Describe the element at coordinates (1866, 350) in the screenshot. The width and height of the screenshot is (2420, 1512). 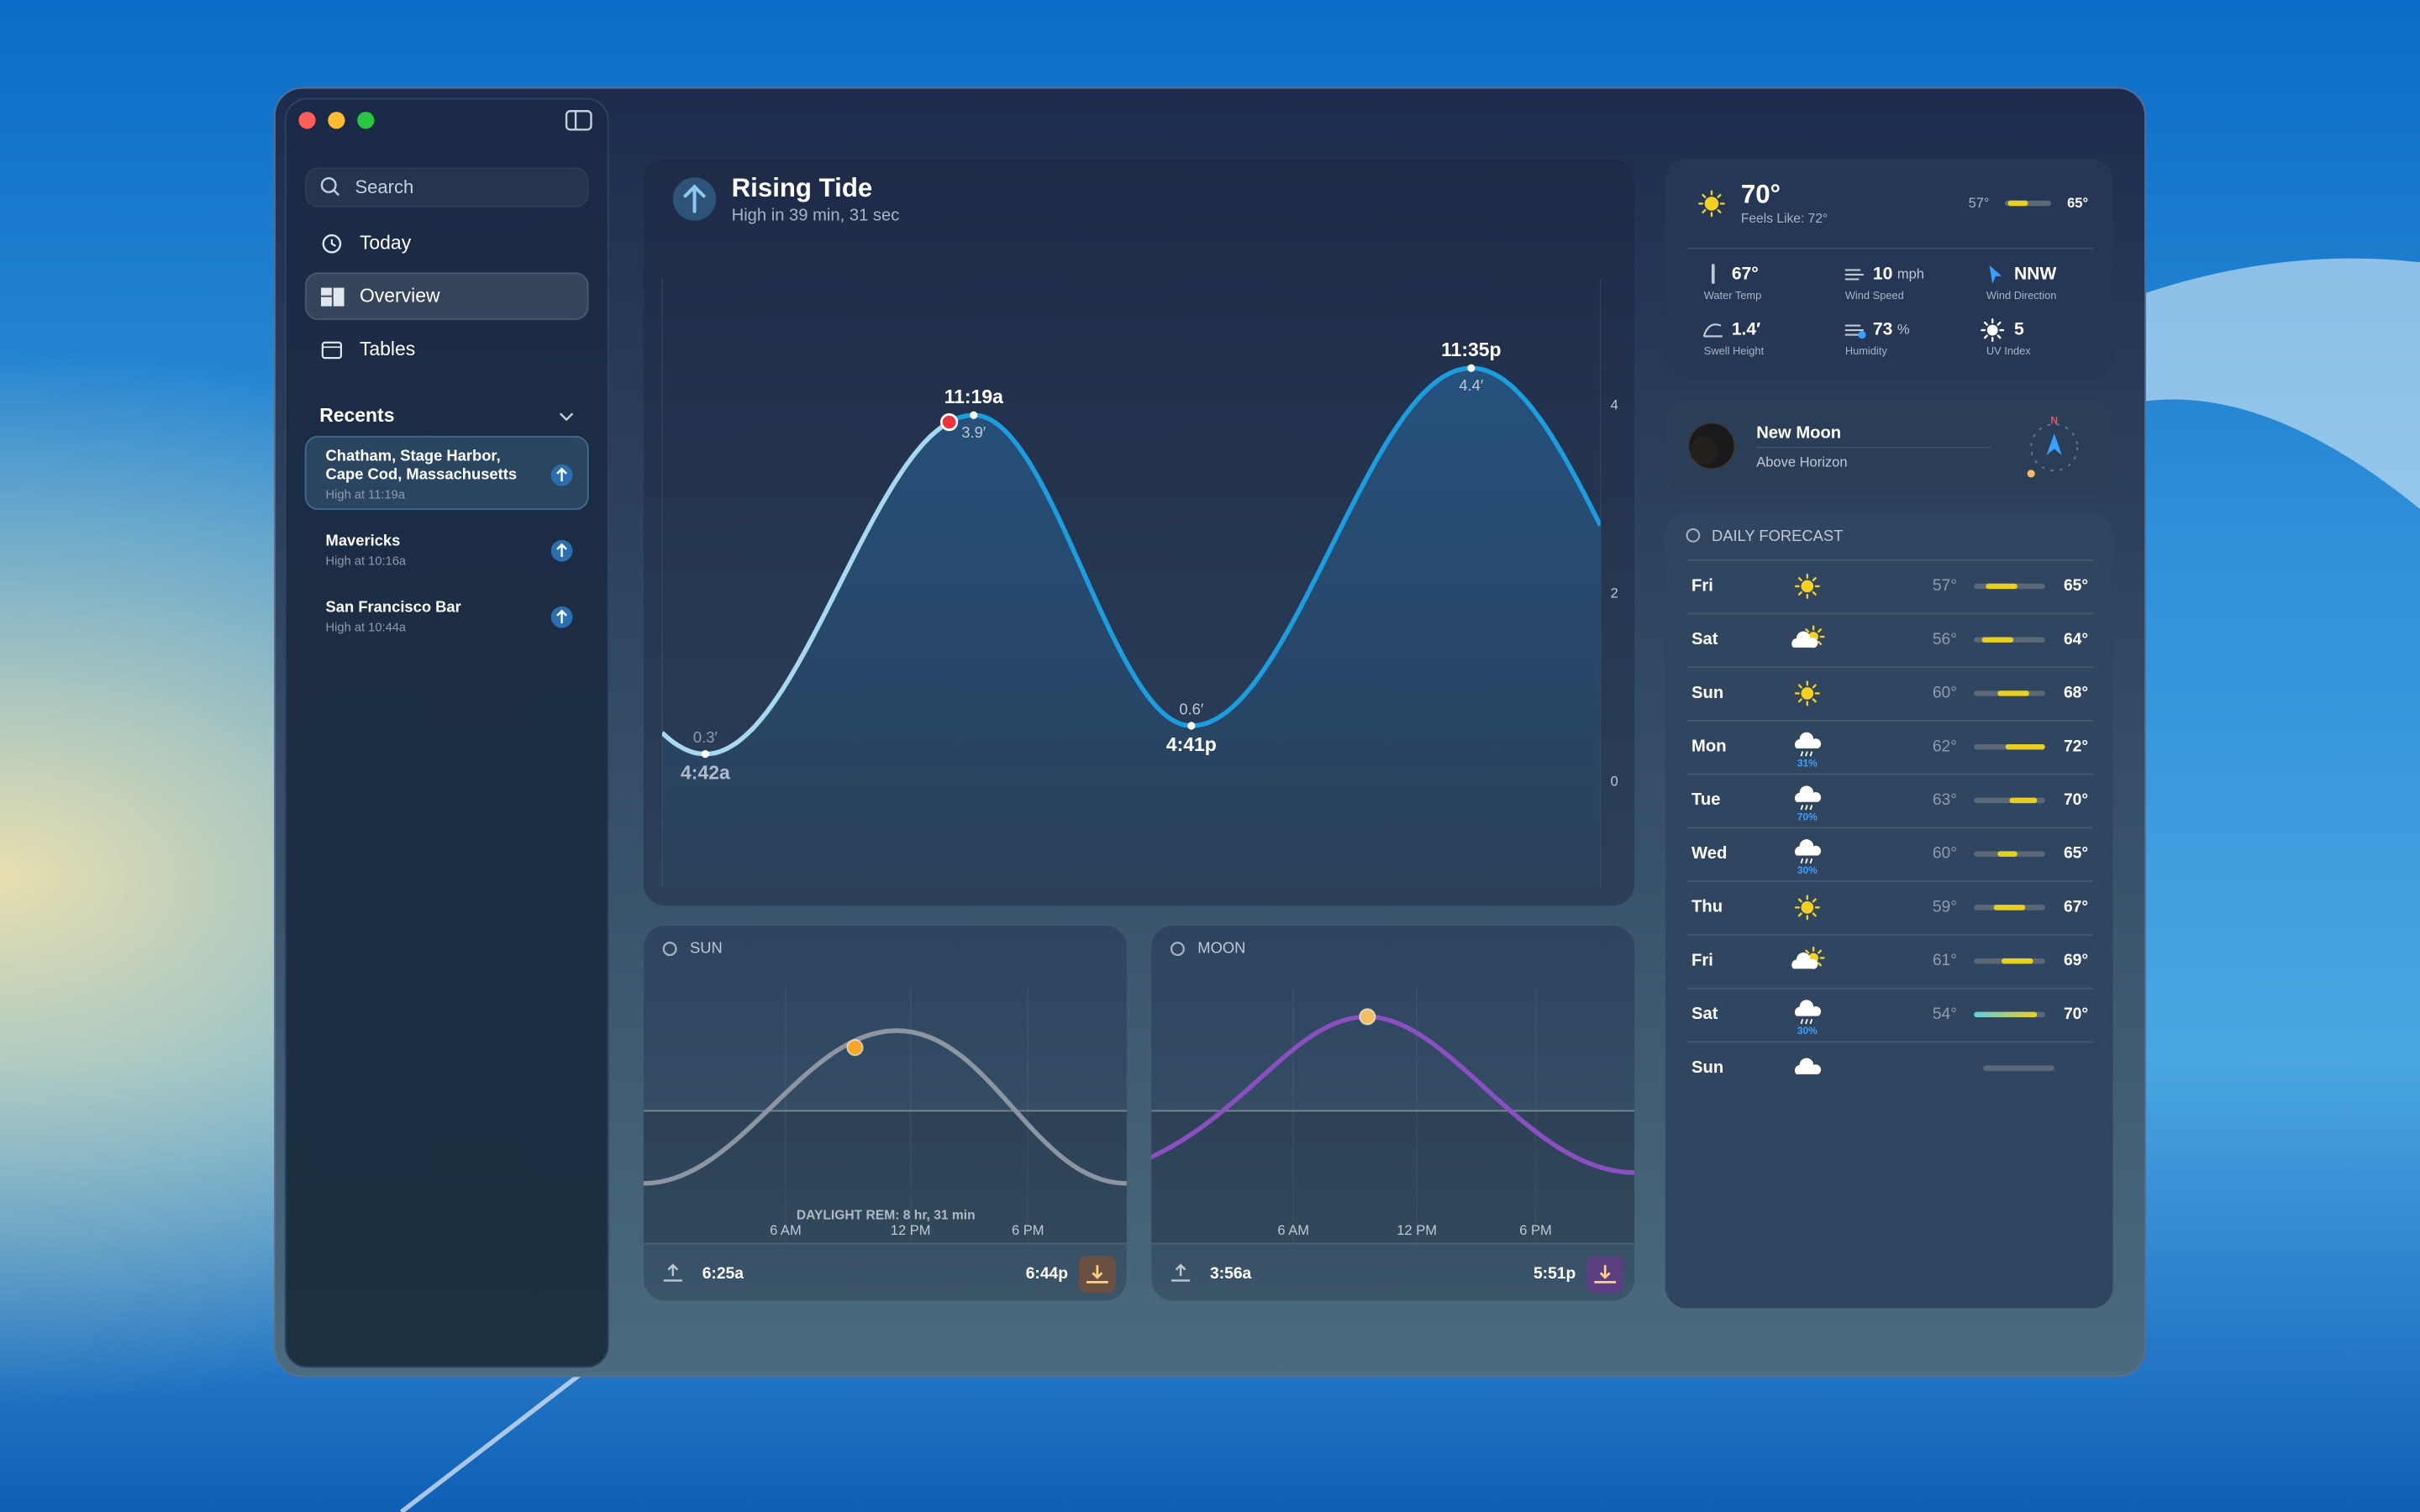
I see `detail-label: Humidity` at that location.